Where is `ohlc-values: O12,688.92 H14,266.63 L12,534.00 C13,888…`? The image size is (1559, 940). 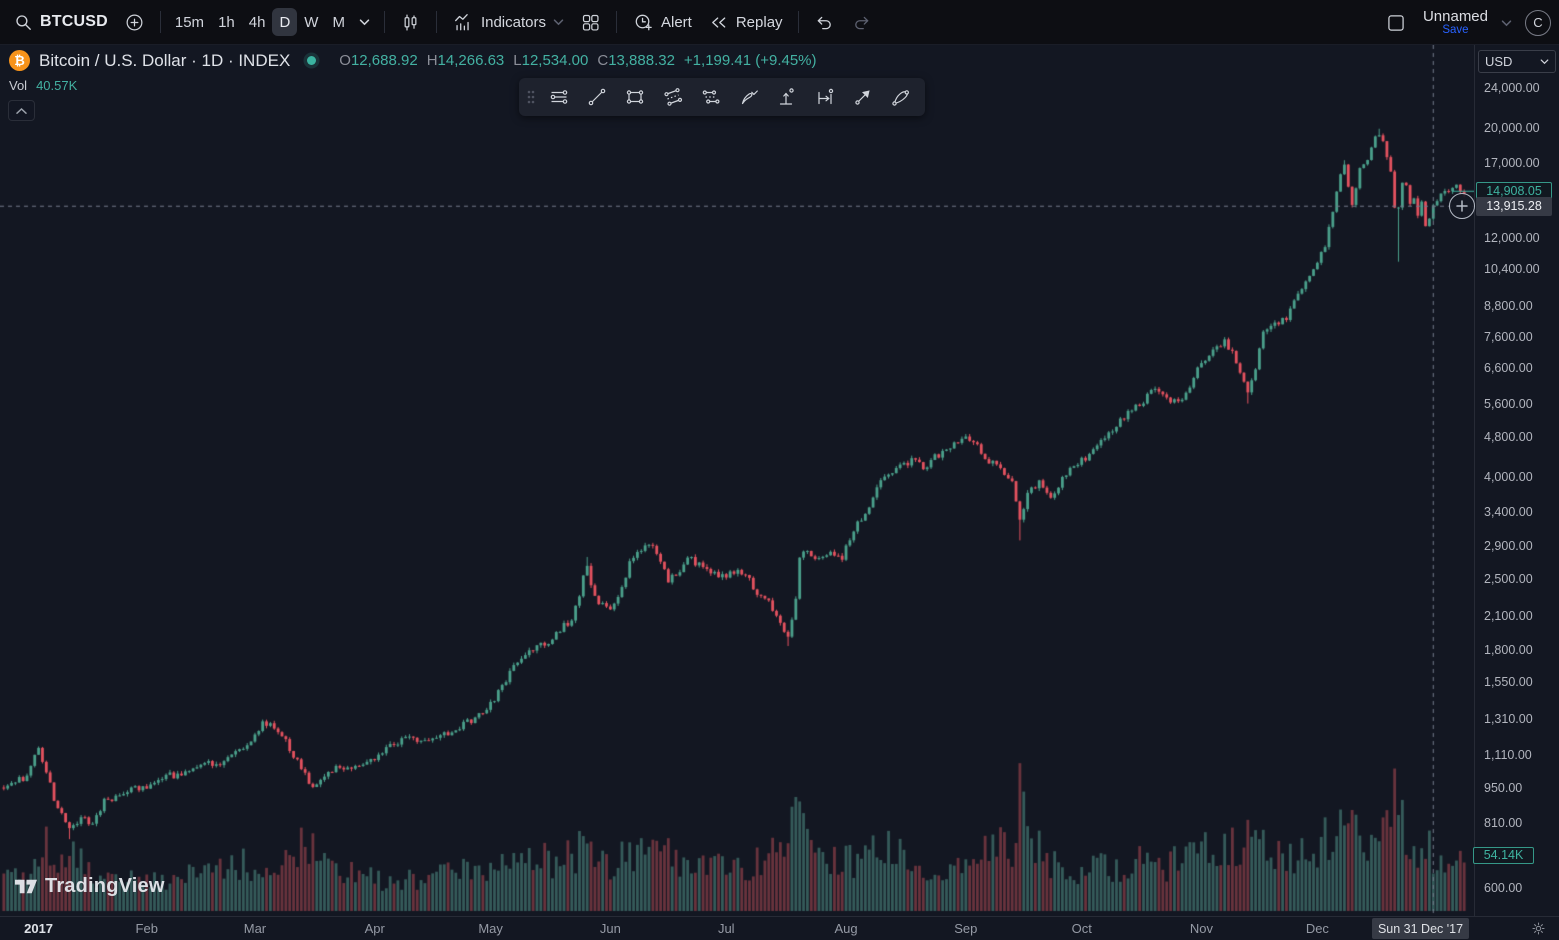
ohlc-values: O12,688.92 H14,266.63 L12,534.00 C13,888… is located at coordinates (577, 60).